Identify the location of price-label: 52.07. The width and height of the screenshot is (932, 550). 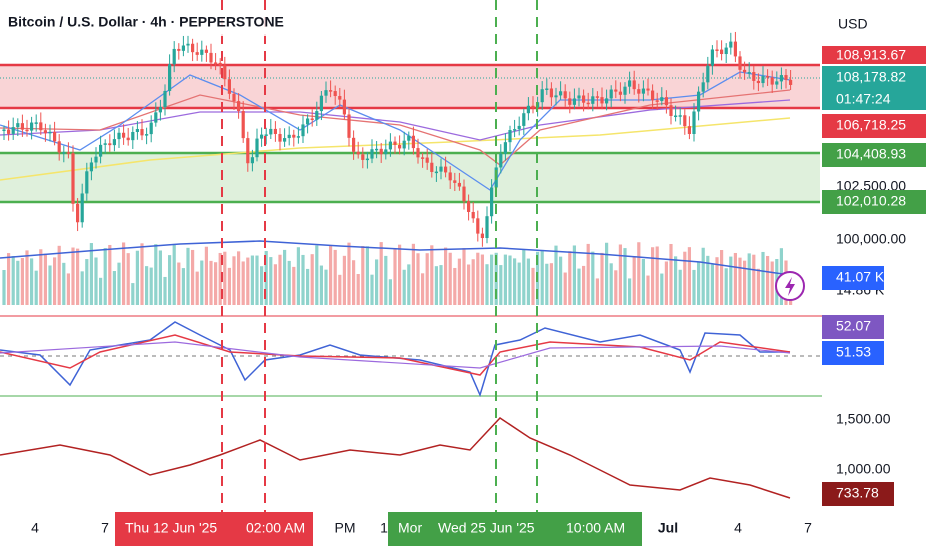
(853, 326).